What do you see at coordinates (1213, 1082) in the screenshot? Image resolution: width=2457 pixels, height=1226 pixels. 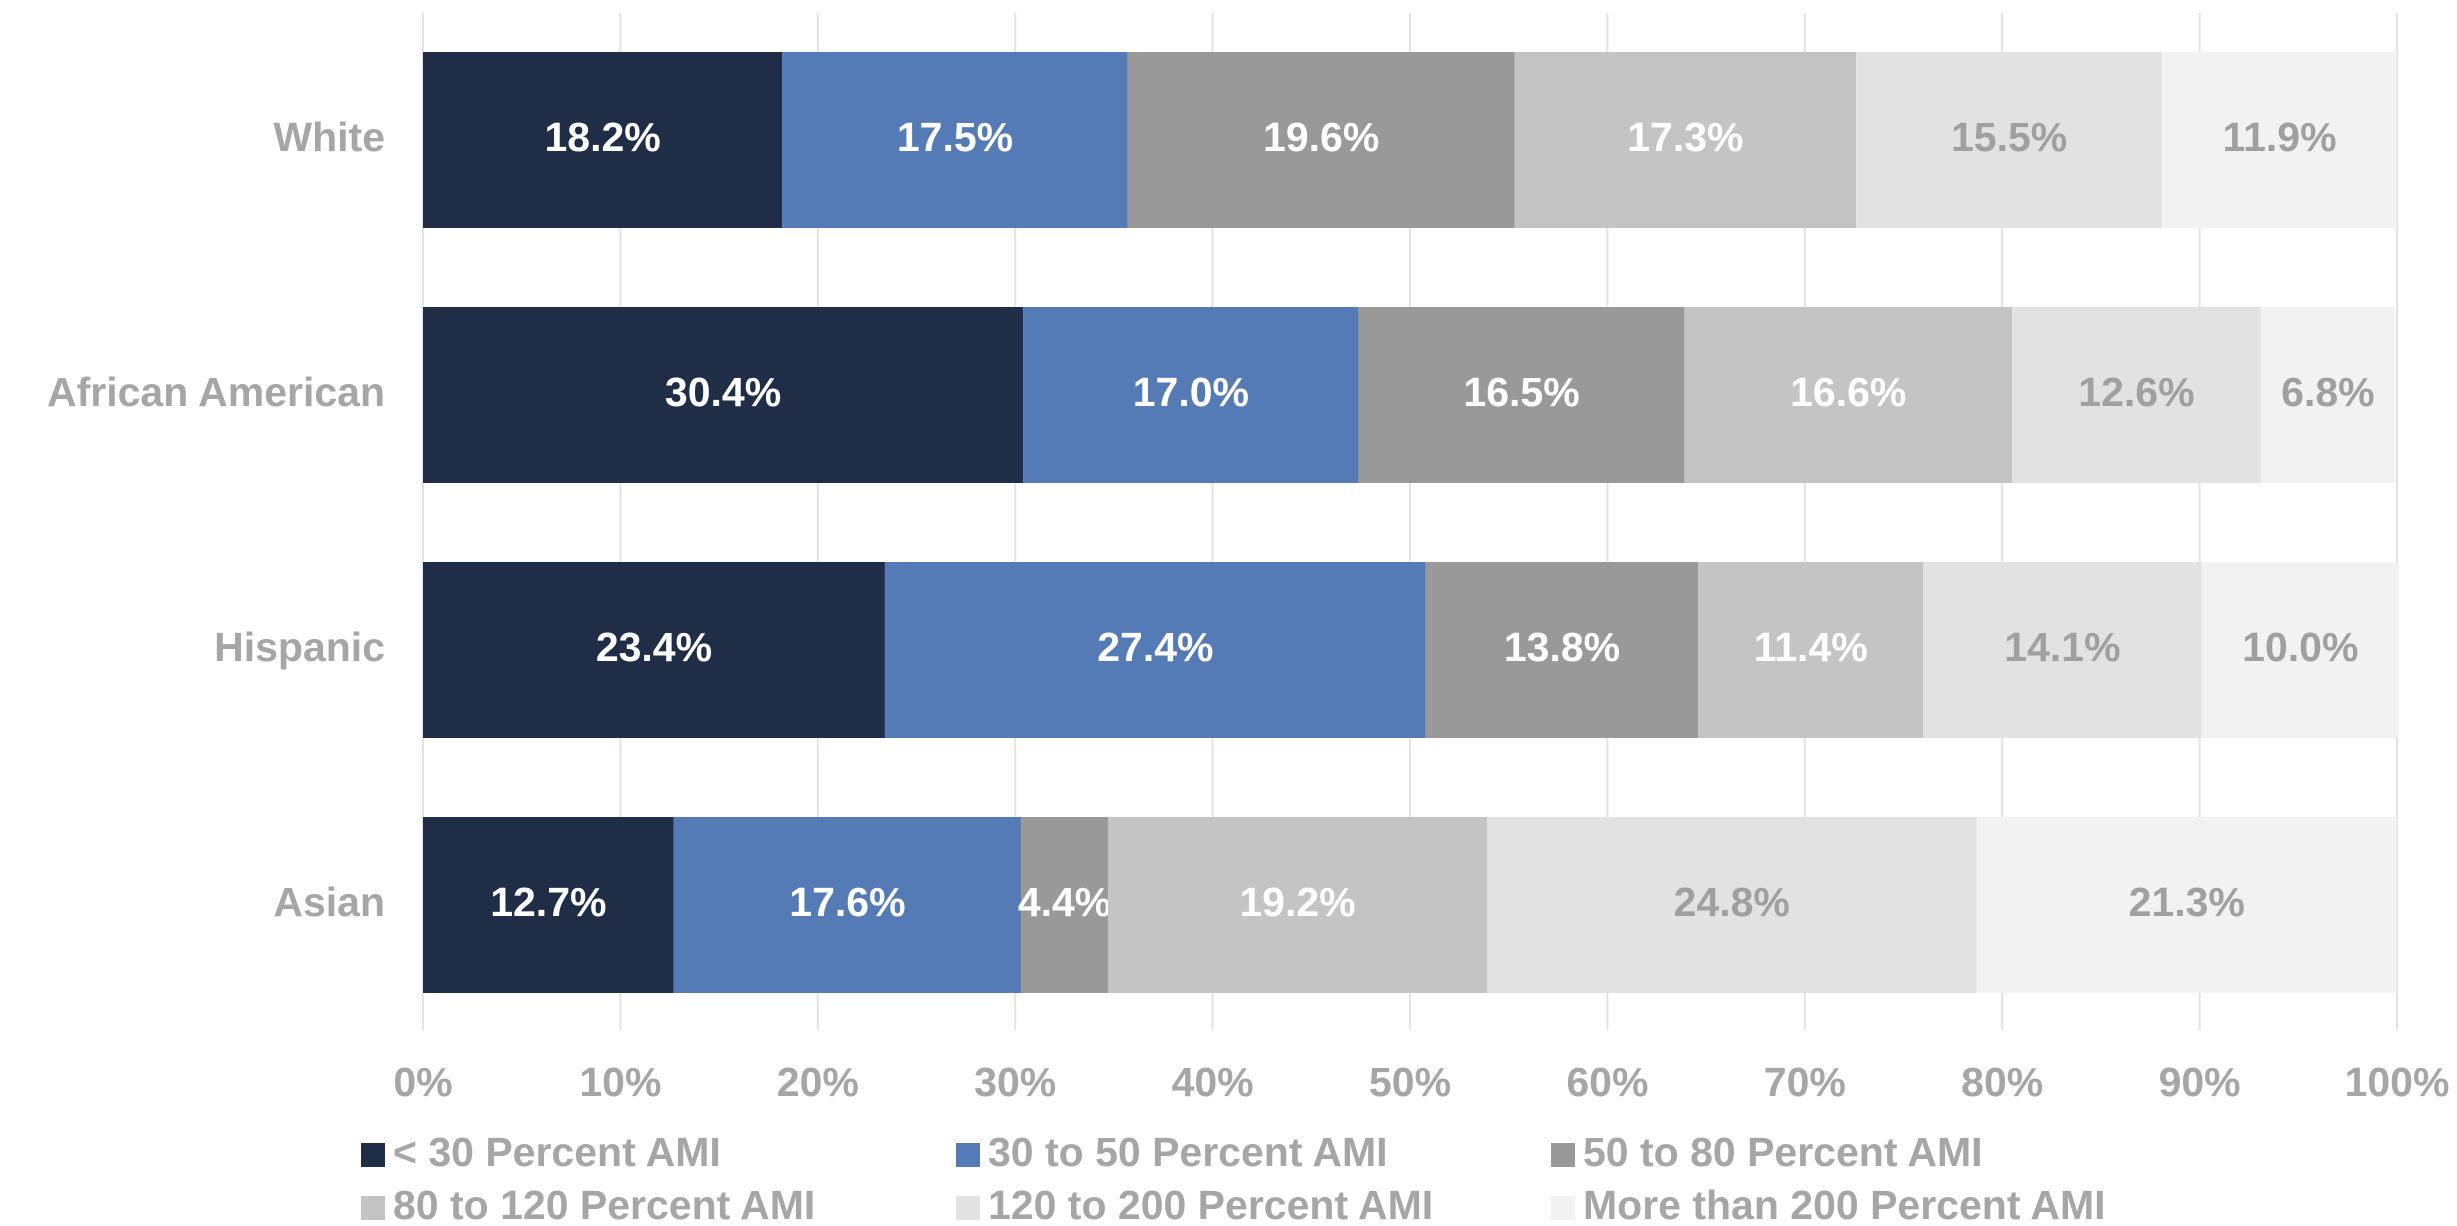 I see `x-tick-label: 40%` at bounding box center [1213, 1082].